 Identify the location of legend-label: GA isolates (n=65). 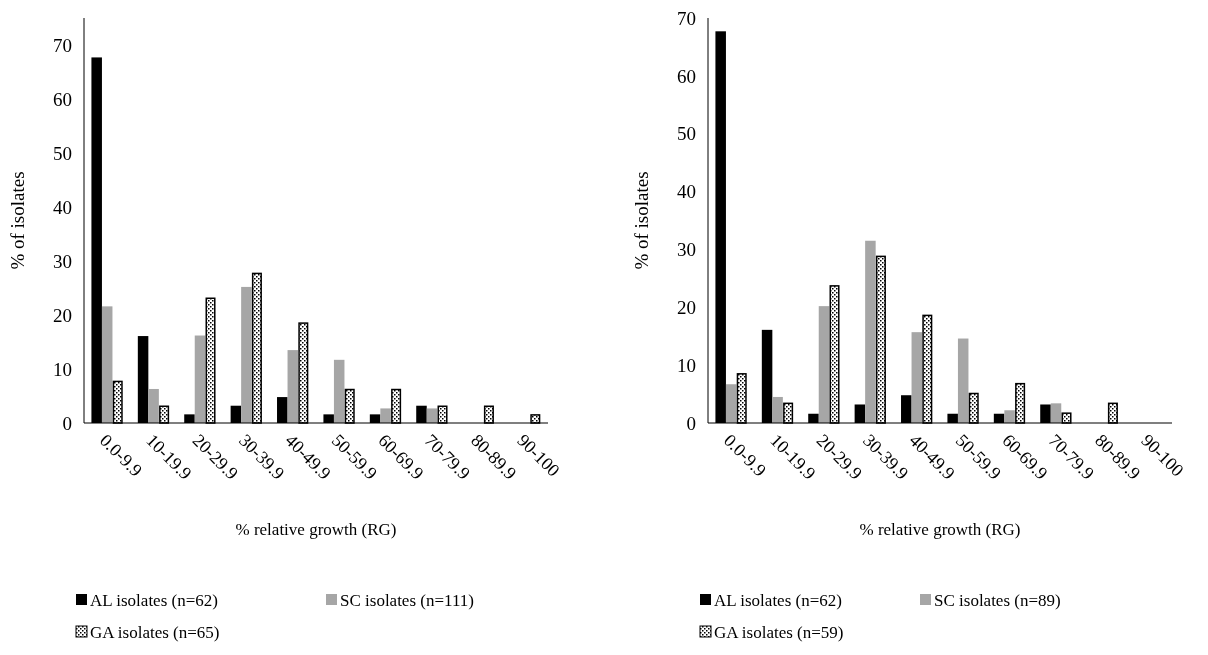
(155, 632).